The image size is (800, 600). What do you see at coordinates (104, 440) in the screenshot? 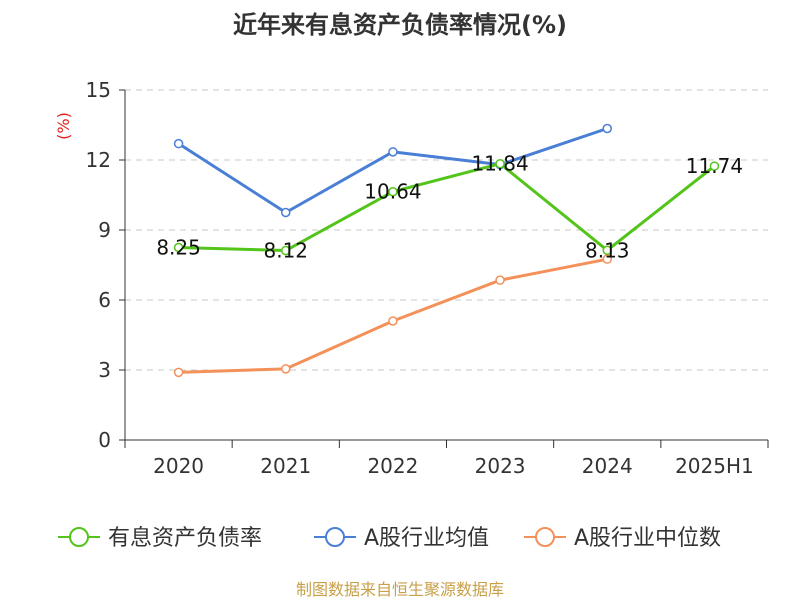
I see `y-tick-label-0: 0` at bounding box center [104, 440].